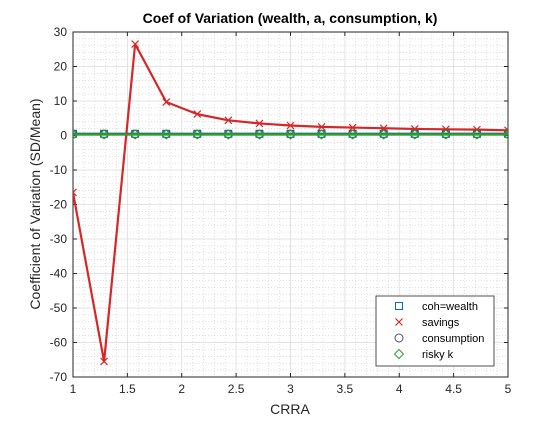  Describe the element at coordinates (438, 355) in the screenshot. I see `legend-label-risky-k: risky k` at that location.